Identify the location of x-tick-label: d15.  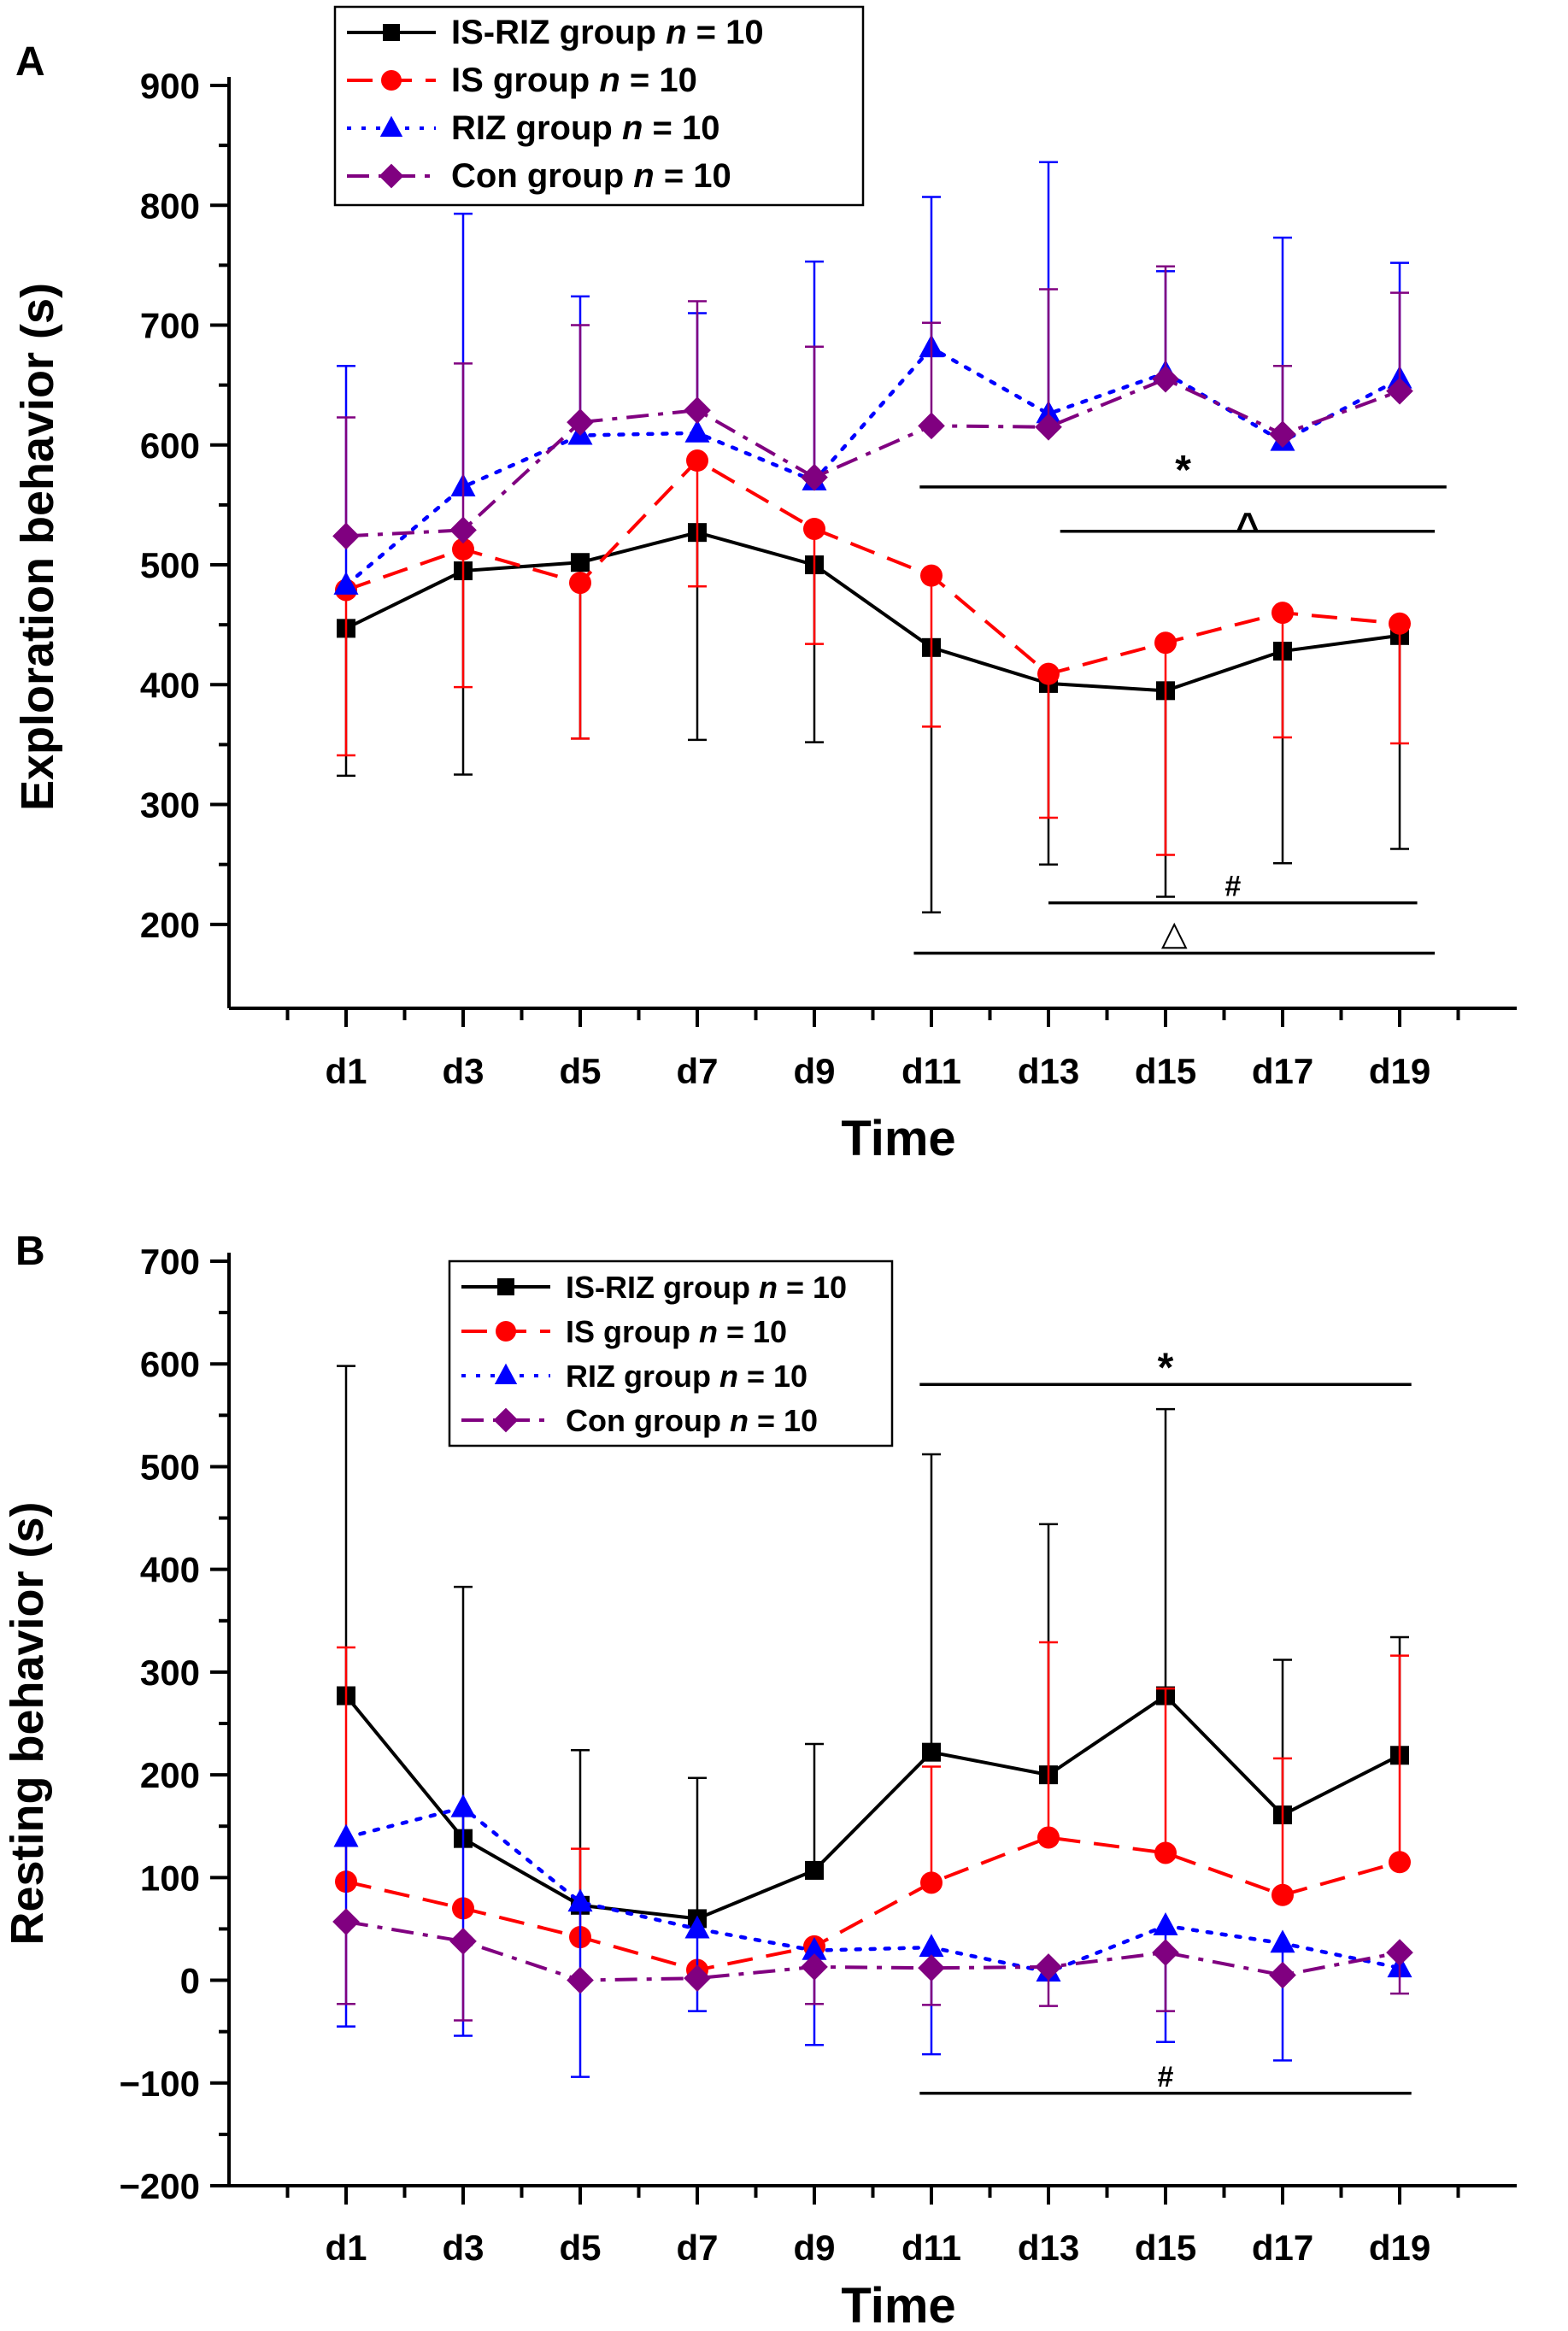
(1165, 1071).